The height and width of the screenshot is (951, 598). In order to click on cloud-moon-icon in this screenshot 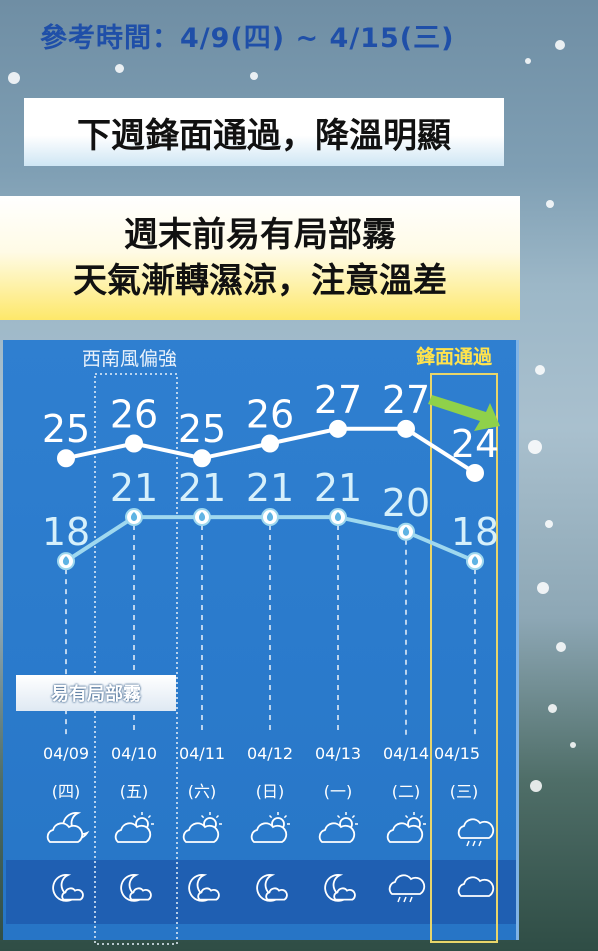, I will do `click(68, 827)`.